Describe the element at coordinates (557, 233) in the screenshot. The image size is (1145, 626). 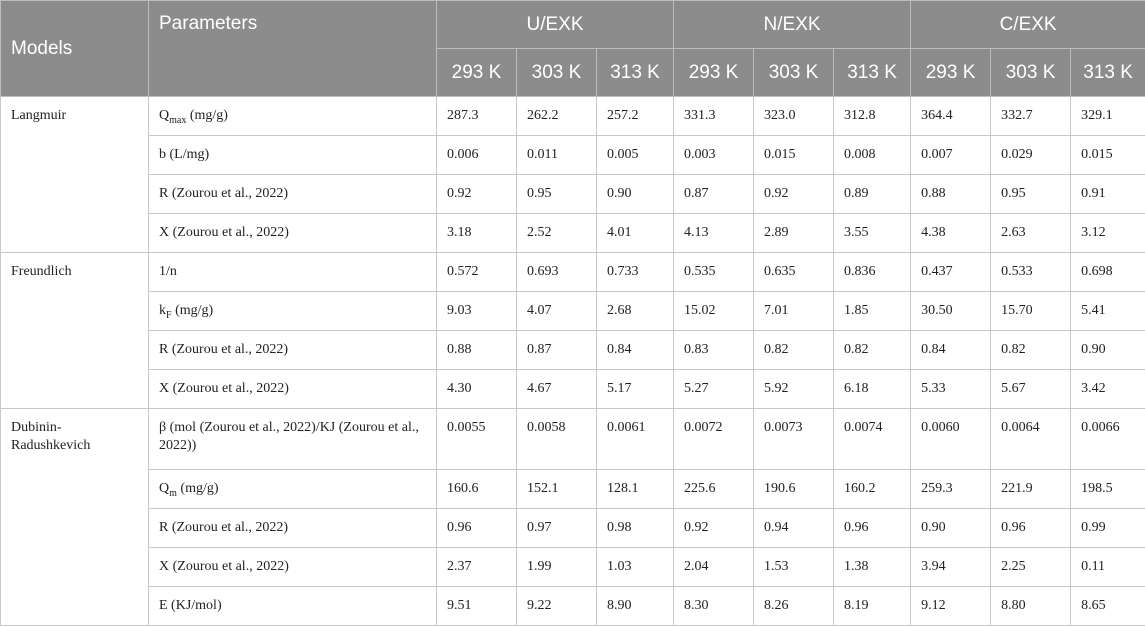
I see `value-cell: 2.52` at that location.